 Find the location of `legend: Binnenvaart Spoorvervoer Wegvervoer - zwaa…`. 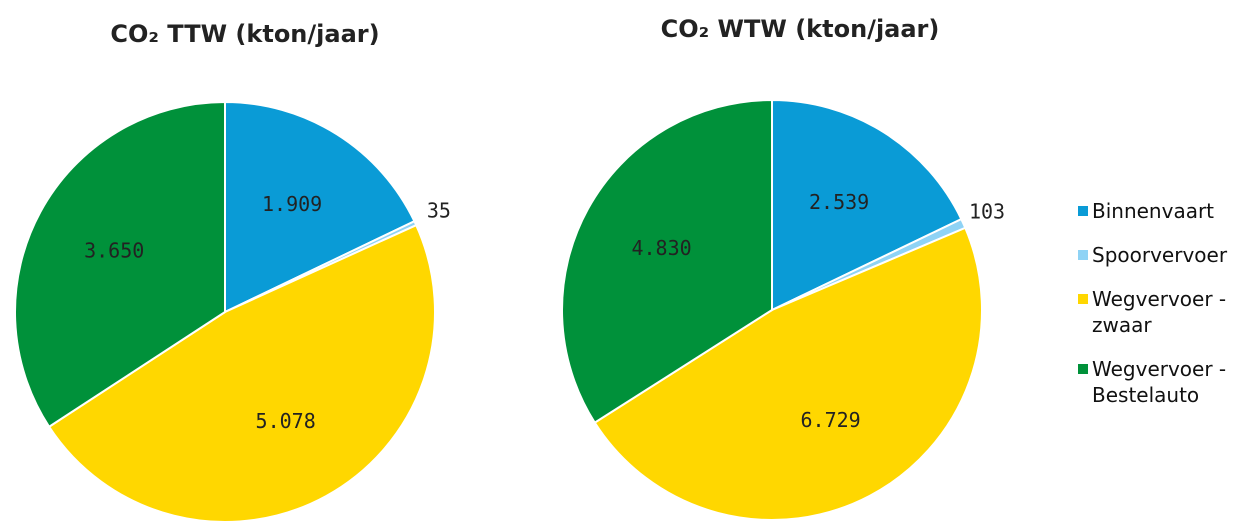

legend: Binnenvaart Spoorvervoer Wegvervoer - zwaa… is located at coordinates (1163, 312).